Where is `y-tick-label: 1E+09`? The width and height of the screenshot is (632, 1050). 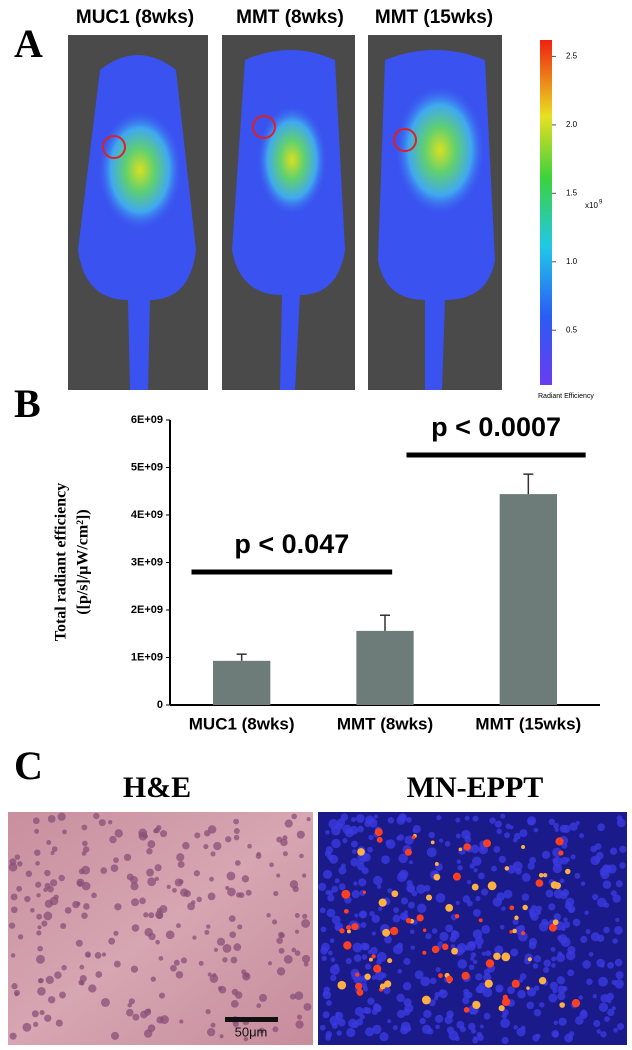
y-tick-label: 1E+09 is located at coordinates (147, 657).